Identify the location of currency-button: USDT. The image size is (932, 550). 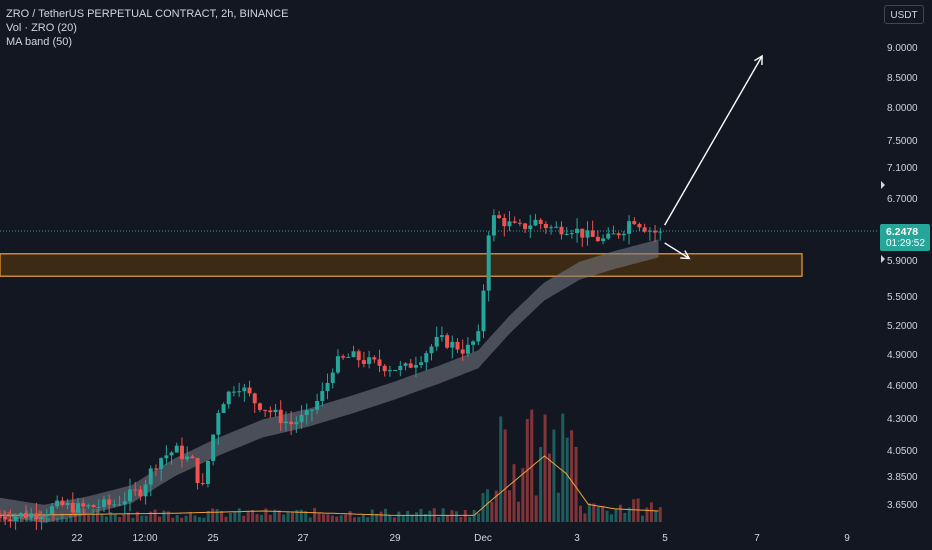
(904, 14).